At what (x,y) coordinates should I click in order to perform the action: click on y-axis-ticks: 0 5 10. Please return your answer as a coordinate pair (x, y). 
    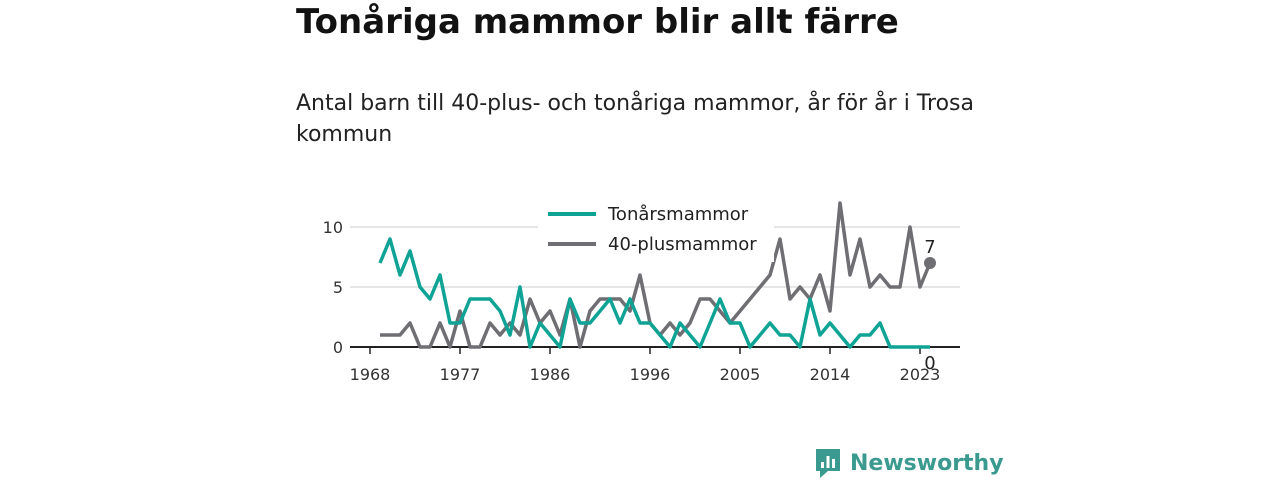
    Looking at the image, I should click on (333, 287).